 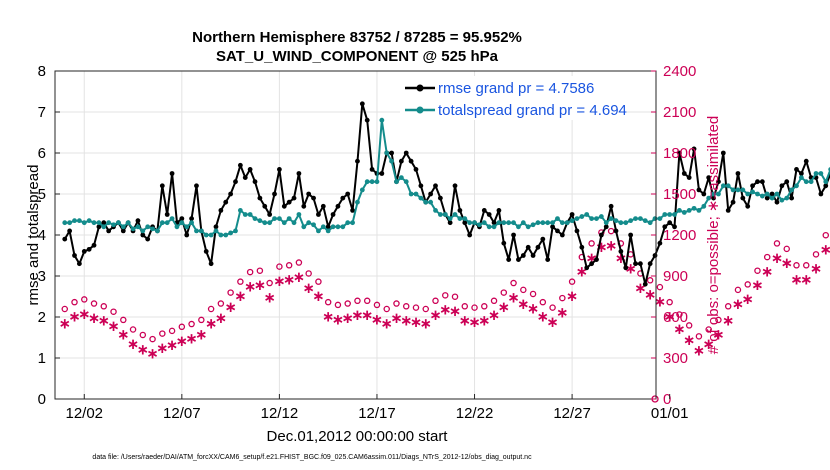 I want to click on y-axis-left: 0 1 2 3 4 5 6 7 8, so click(x=49, y=235).